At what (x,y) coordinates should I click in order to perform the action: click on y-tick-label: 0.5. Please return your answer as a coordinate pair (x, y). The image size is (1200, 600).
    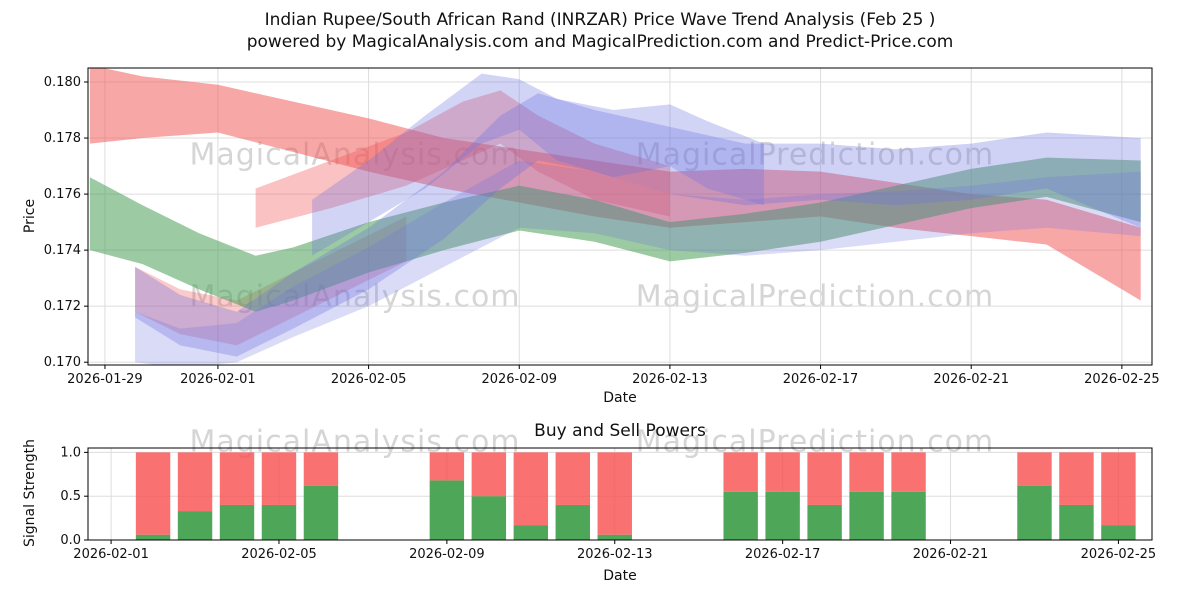
    Looking at the image, I should click on (70, 496).